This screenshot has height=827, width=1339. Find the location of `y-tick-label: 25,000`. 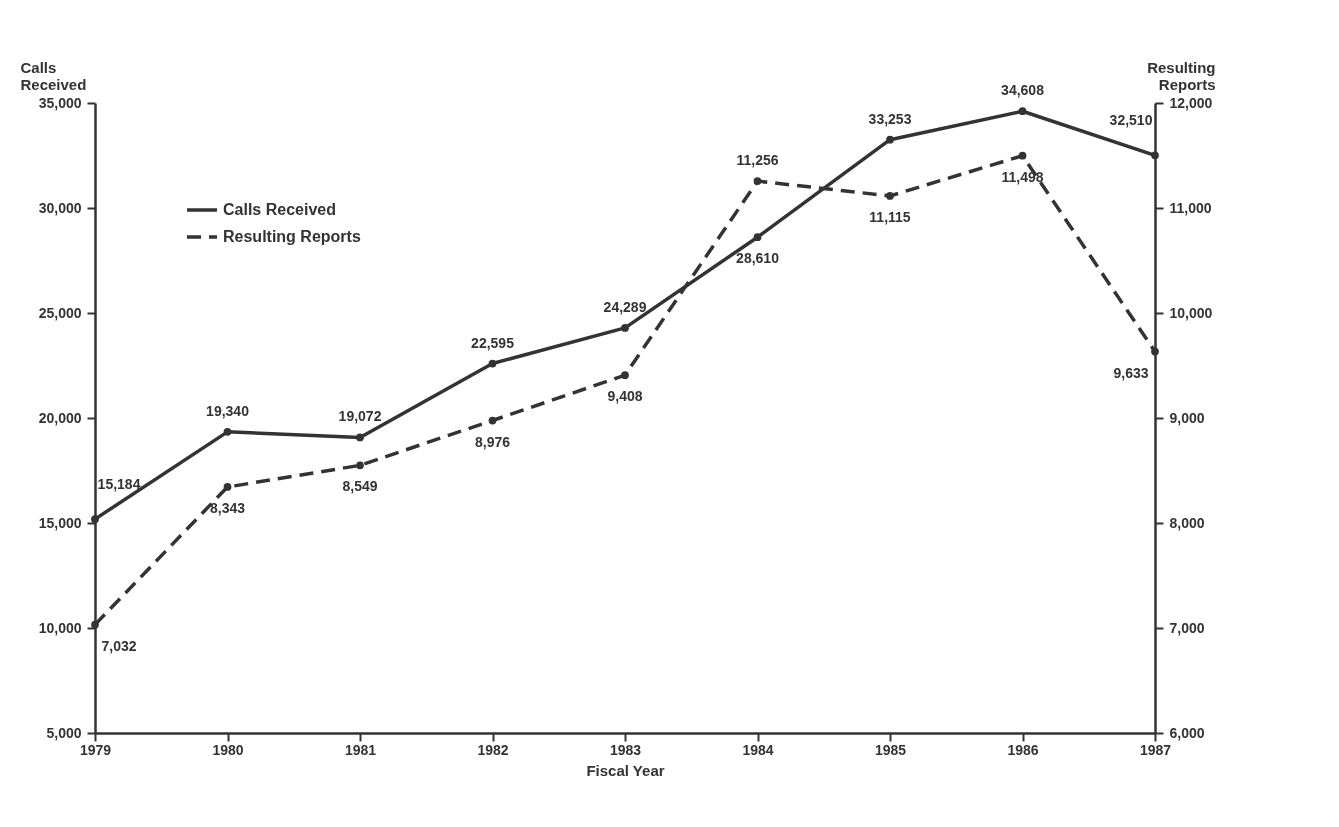

y-tick-label: 25,000 is located at coordinates (60, 312).